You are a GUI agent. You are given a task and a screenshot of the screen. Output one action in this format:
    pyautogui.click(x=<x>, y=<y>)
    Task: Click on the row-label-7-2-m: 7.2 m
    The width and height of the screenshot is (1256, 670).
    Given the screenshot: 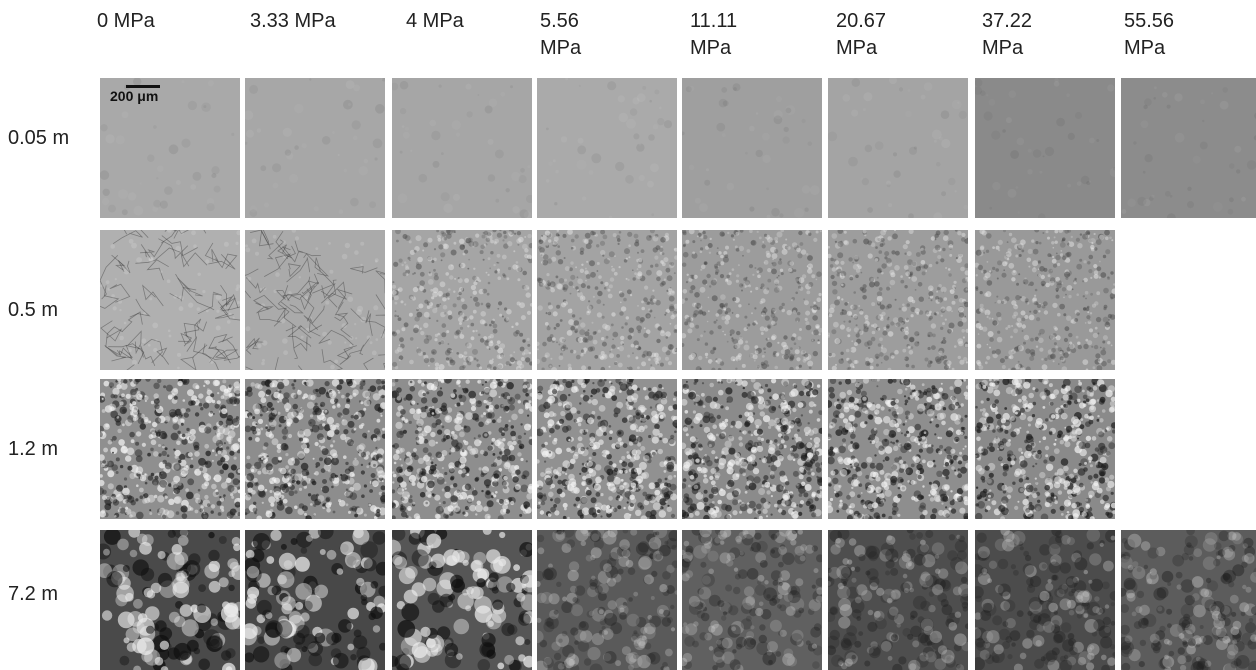 What is the action you would take?
    pyautogui.click(x=33, y=594)
    